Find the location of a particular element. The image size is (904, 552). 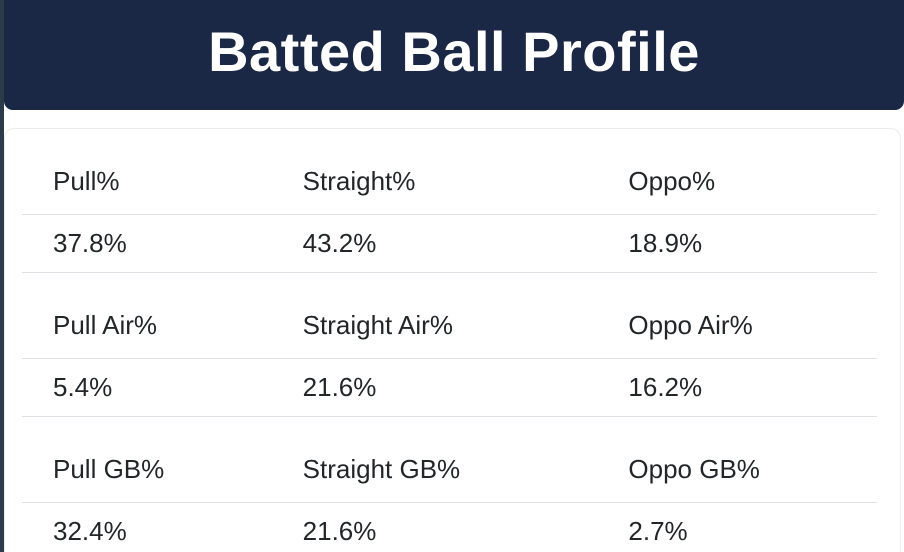

stat-value-pull-air: 5.4% is located at coordinates (147, 387).